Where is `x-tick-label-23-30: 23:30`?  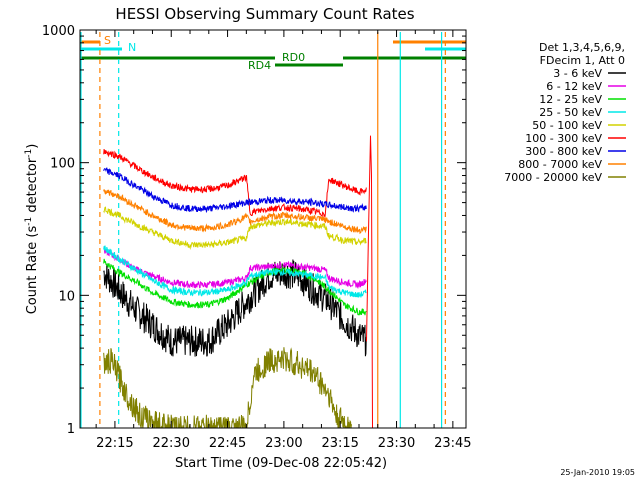
x-tick-label-23-30: 23:30 is located at coordinates (396, 443).